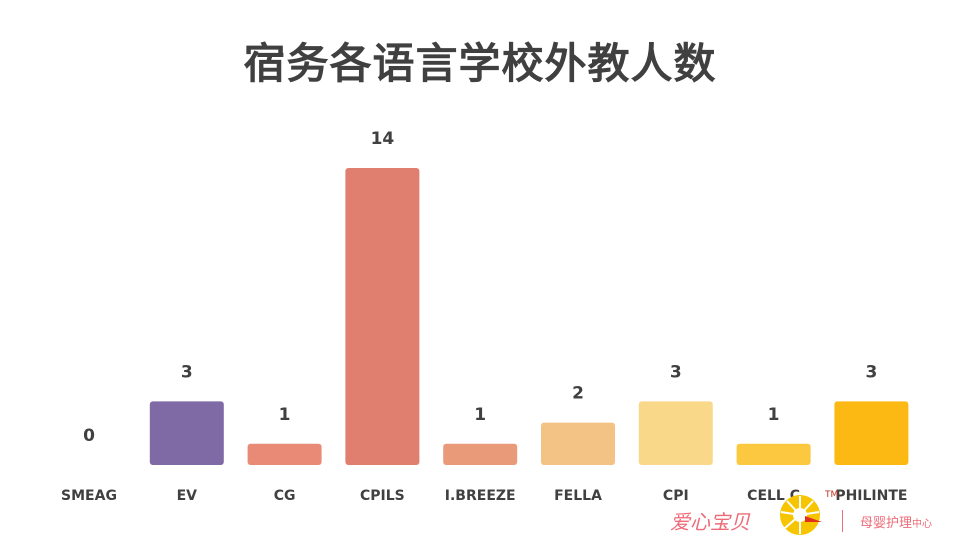 The image size is (960, 542). I want to click on x-tick-label: CG, so click(285, 496).